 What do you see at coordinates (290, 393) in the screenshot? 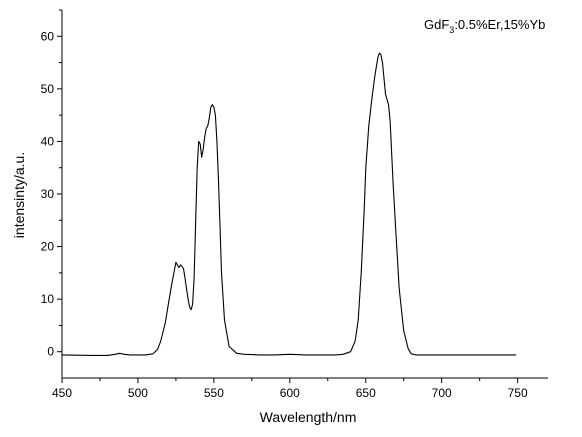
I see `x-tick-label: 600` at bounding box center [290, 393].